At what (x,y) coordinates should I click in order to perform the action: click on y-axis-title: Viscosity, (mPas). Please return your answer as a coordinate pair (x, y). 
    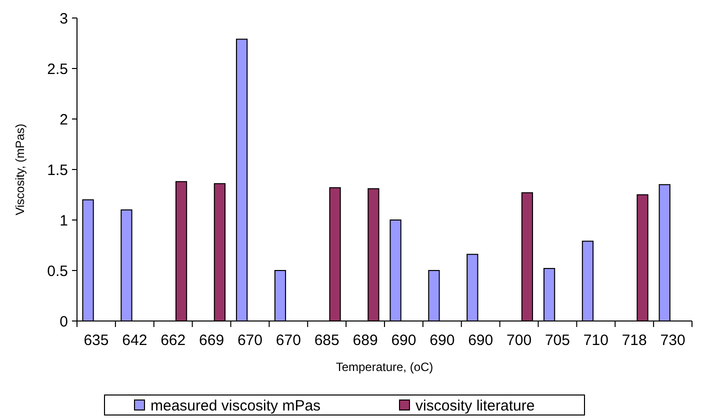
    Looking at the image, I should click on (20, 170).